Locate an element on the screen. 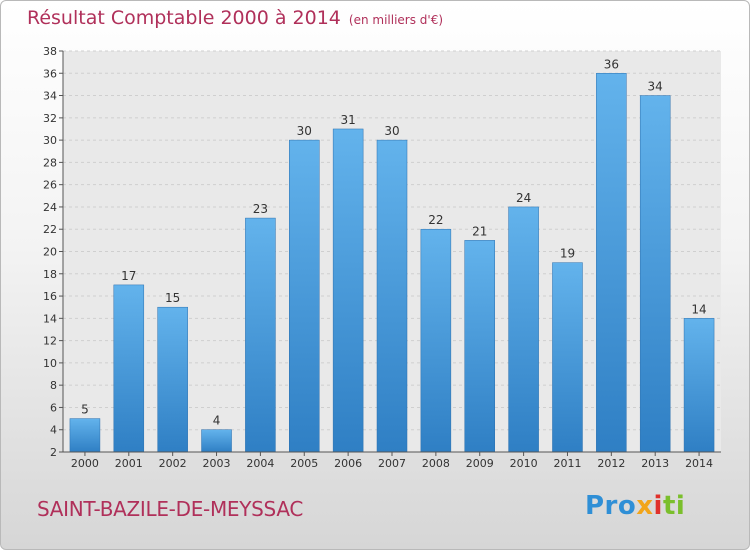  x-tick-label: 2009 is located at coordinates (480, 463).